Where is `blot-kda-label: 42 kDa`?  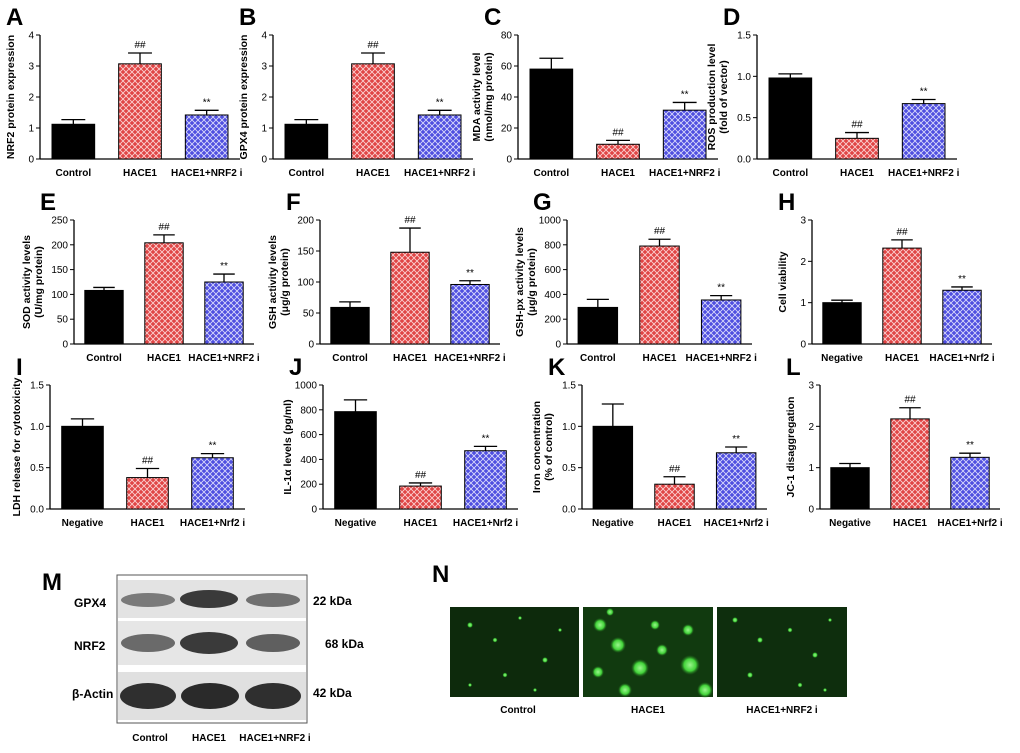 blot-kda-label: 42 kDa is located at coordinates (332, 693).